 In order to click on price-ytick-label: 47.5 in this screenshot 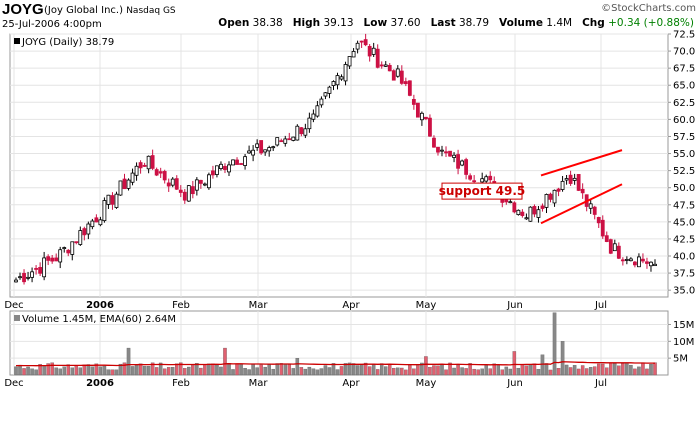, I will do `click(684, 205)`.